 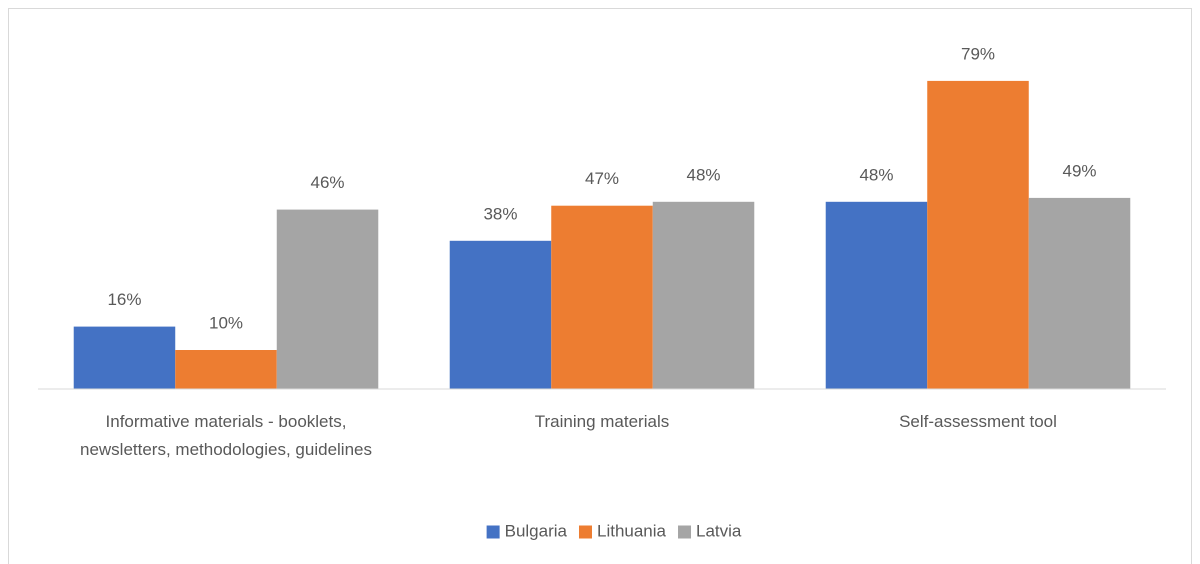 I want to click on data-label: 38%, so click(x=500, y=213).